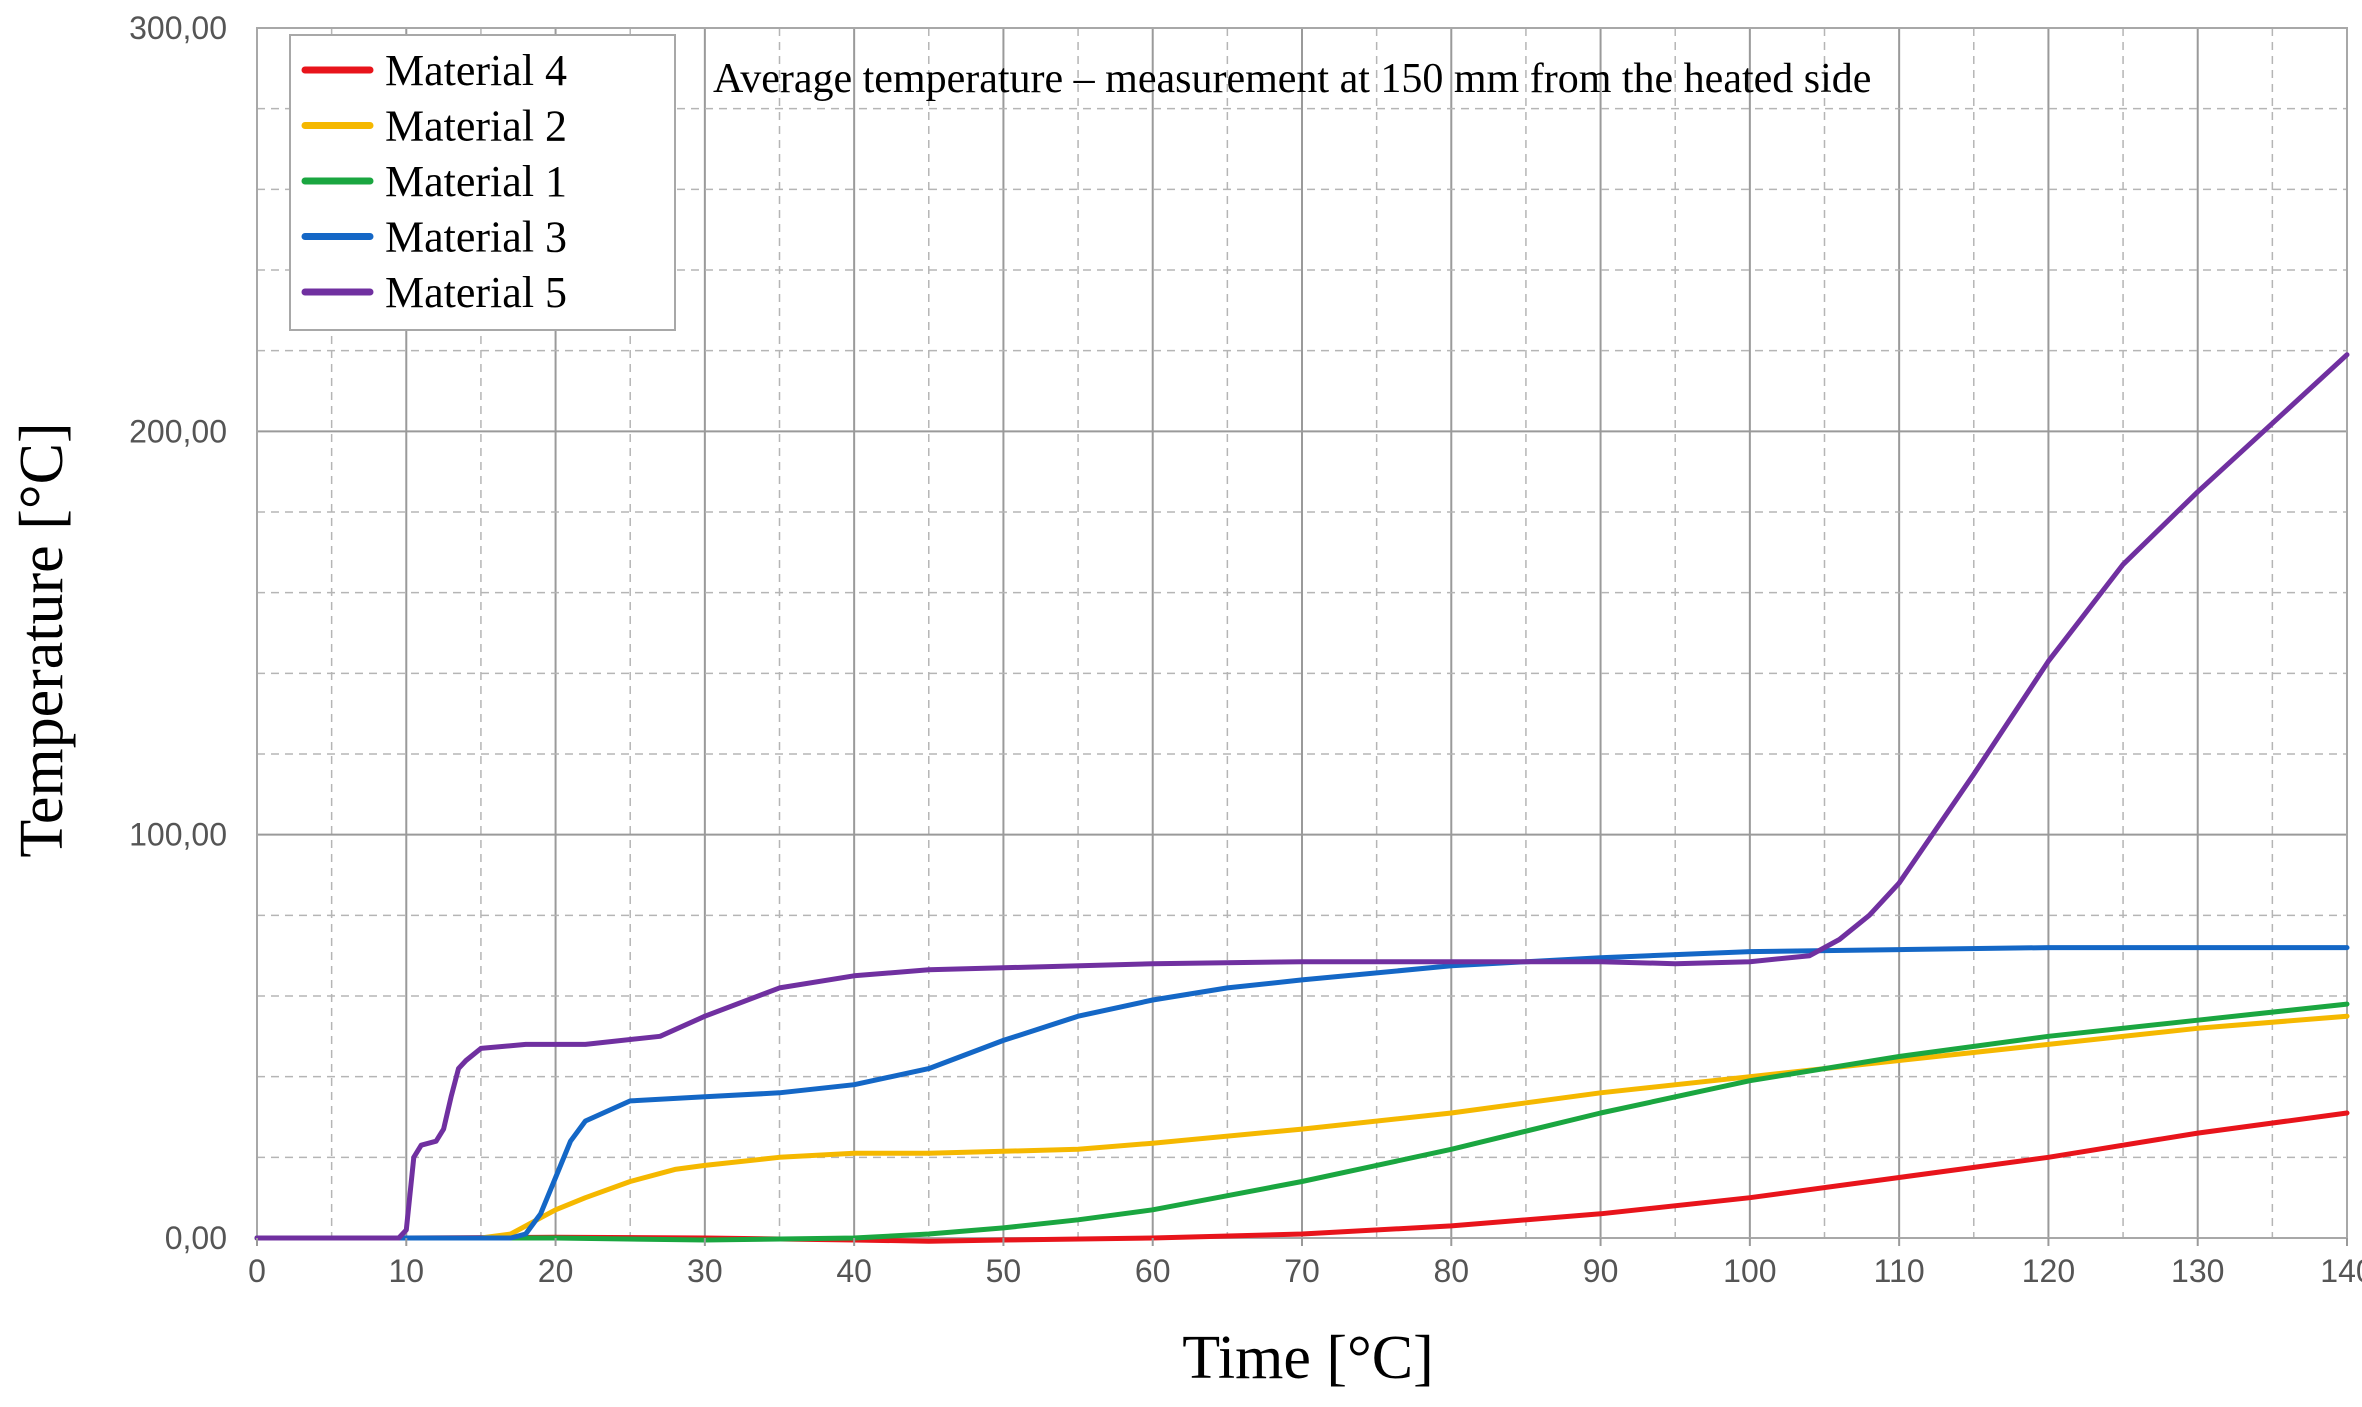  What do you see at coordinates (178, 28) in the screenshot?
I see `y-tick-label: 300,00` at bounding box center [178, 28].